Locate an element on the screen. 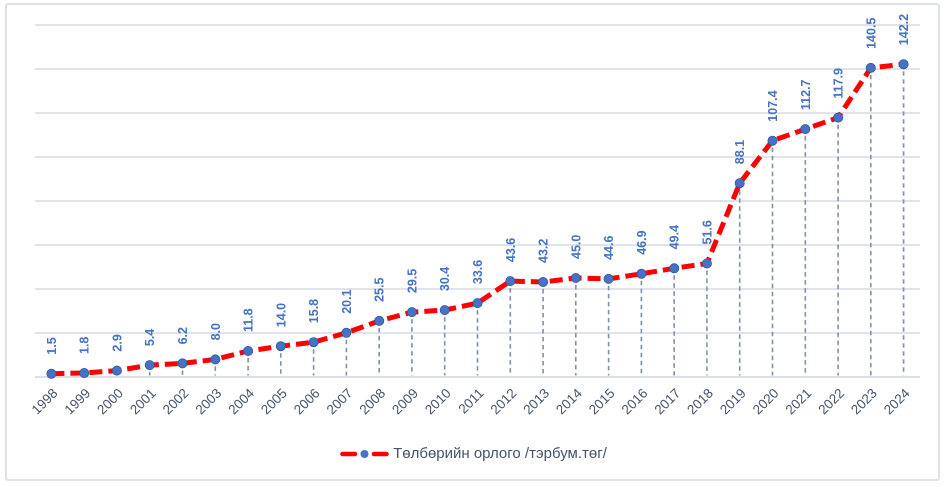  data-label: 15.8 is located at coordinates (314, 311).